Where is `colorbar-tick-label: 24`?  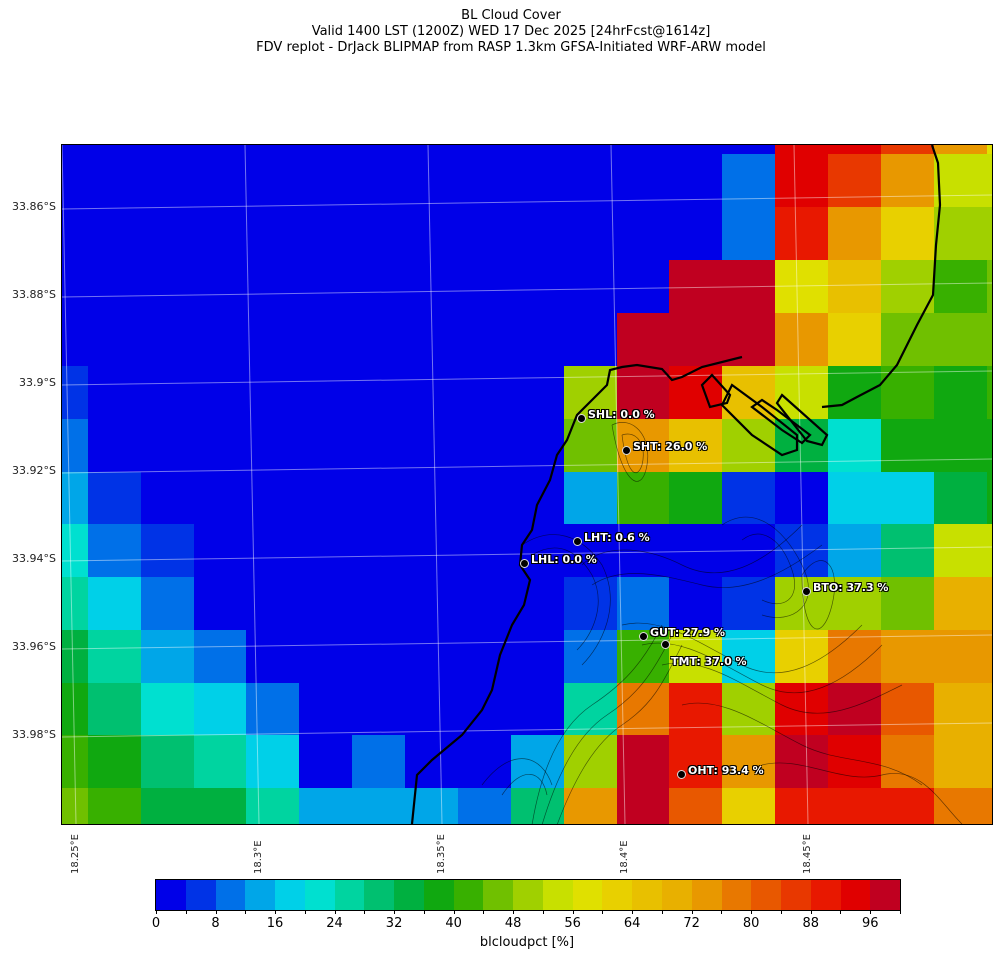 colorbar-tick-label: 24 is located at coordinates (334, 923).